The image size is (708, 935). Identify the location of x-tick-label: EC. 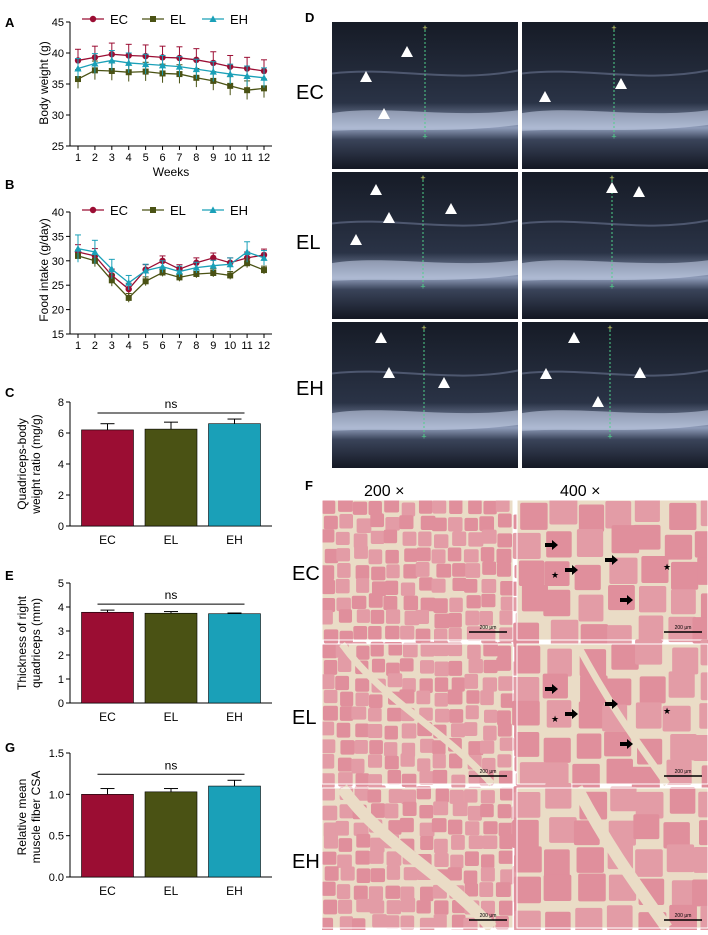
(107, 717).